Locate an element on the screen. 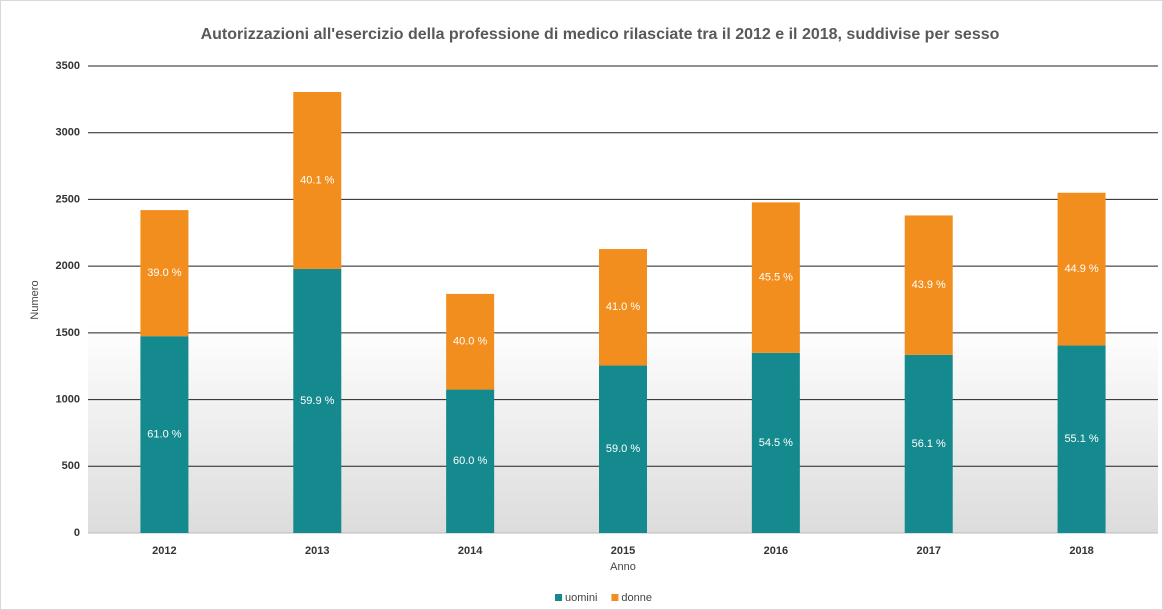  data-label: 54.5 % is located at coordinates (776, 443).